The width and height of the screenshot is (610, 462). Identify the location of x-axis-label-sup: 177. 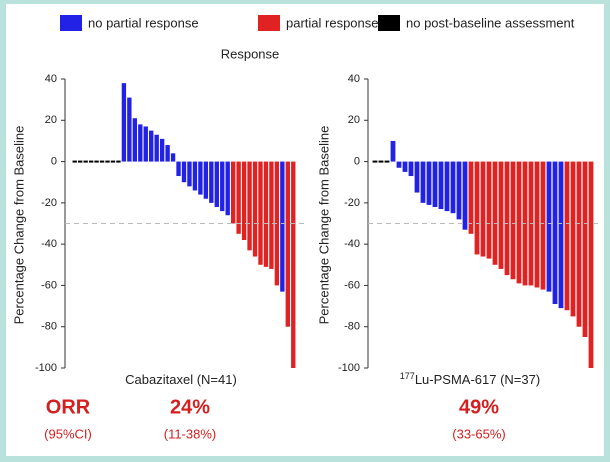
(407, 376).